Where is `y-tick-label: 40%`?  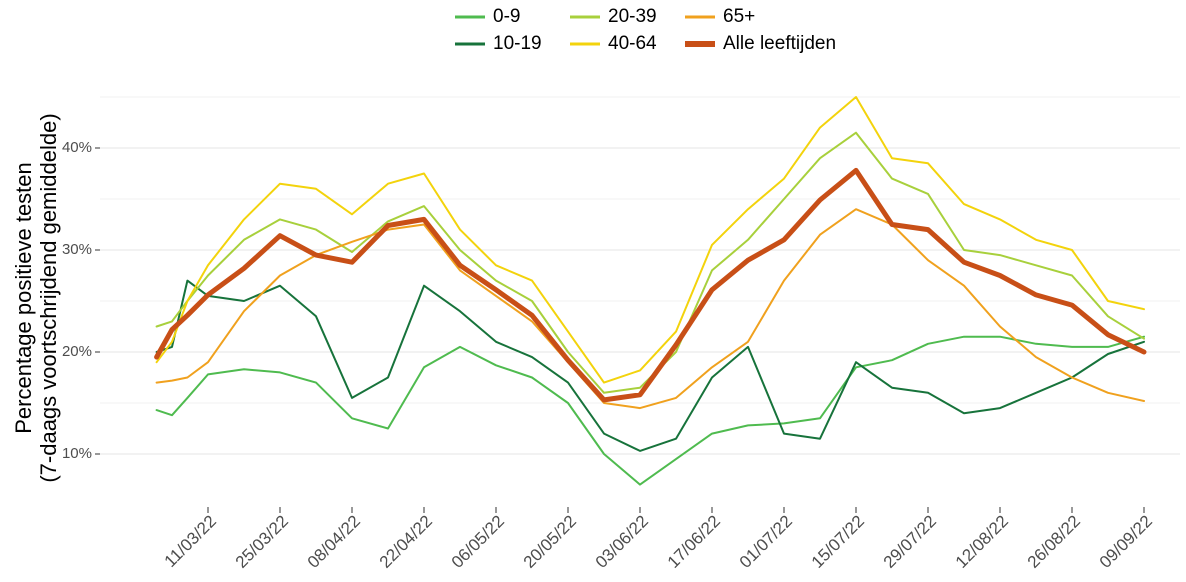
y-tick-label: 40% is located at coordinates (77, 147).